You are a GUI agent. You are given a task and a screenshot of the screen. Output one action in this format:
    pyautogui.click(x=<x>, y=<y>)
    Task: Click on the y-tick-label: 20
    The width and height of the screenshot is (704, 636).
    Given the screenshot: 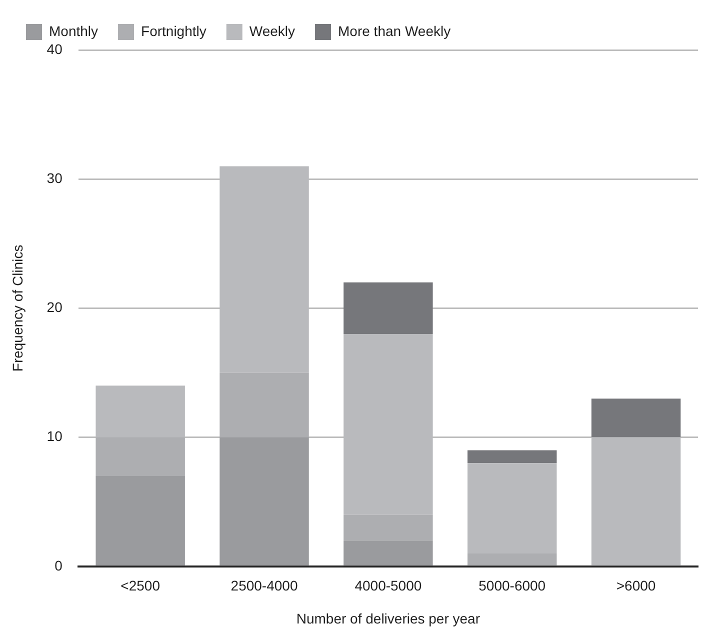 What is the action you would take?
    pyautogui.click(x=54, y=307)
    